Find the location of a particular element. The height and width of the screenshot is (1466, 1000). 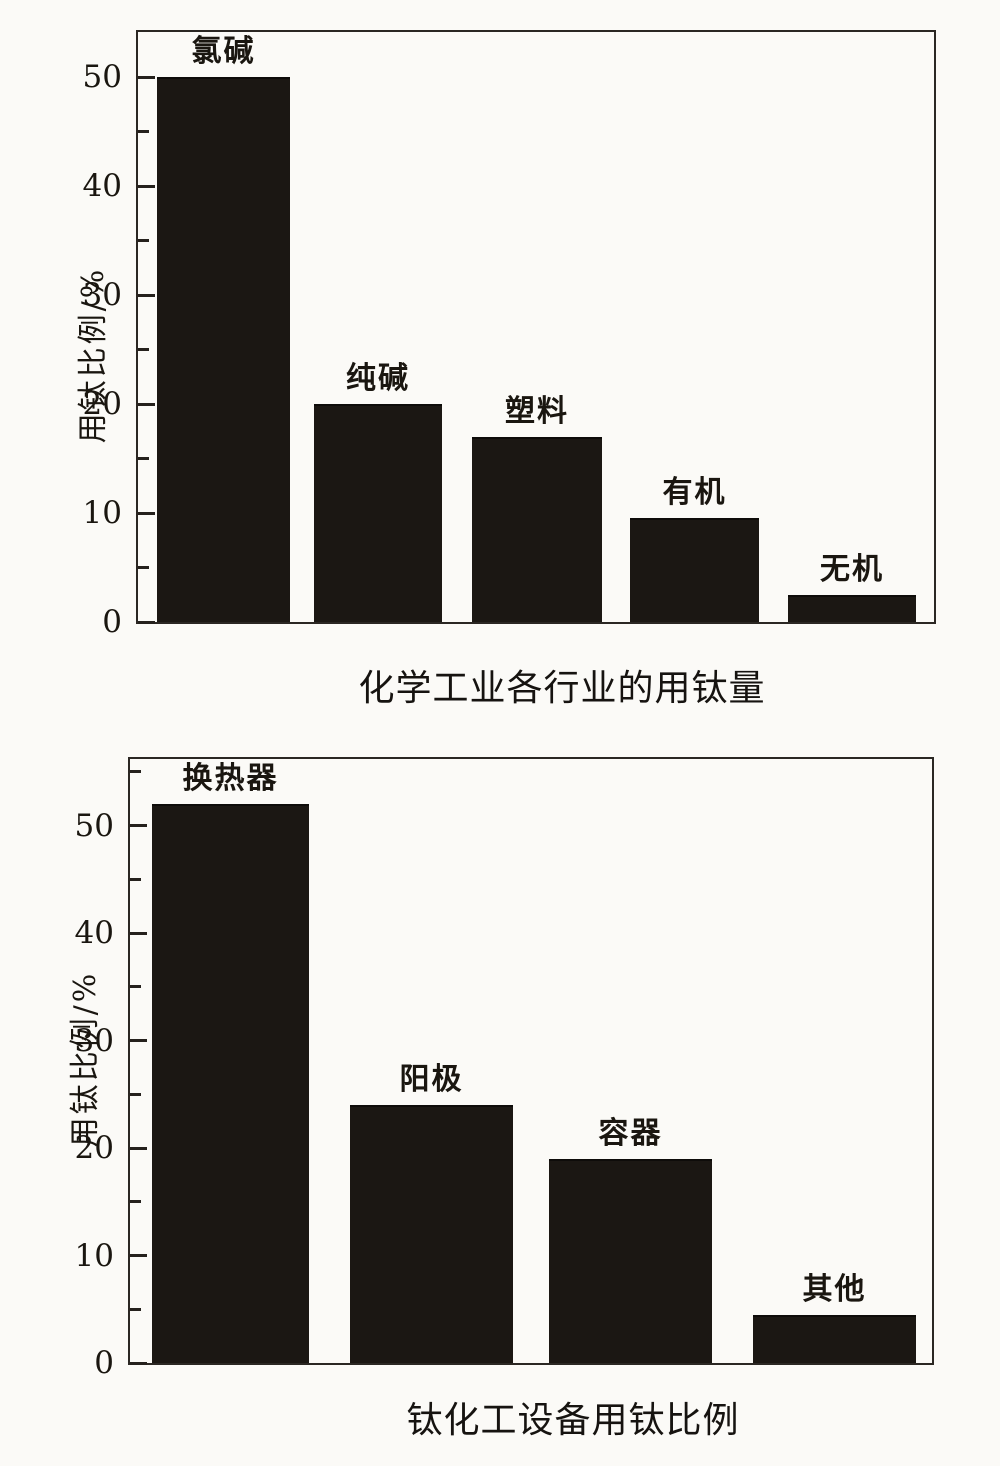

bar-label: 纯碱 is located at coordinates (378, 378).